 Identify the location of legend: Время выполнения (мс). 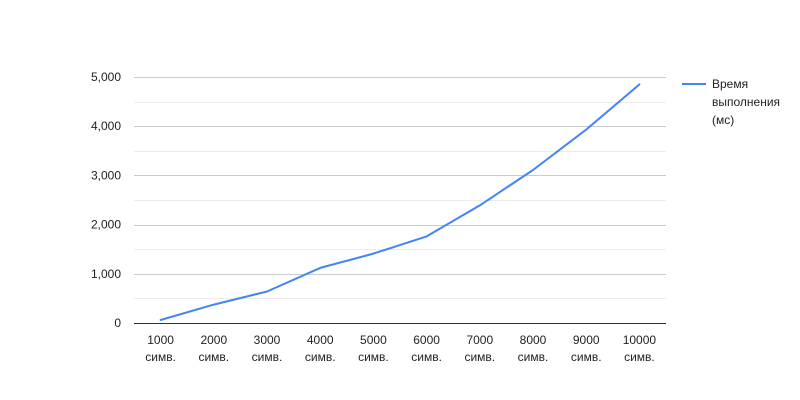
(731, 102).